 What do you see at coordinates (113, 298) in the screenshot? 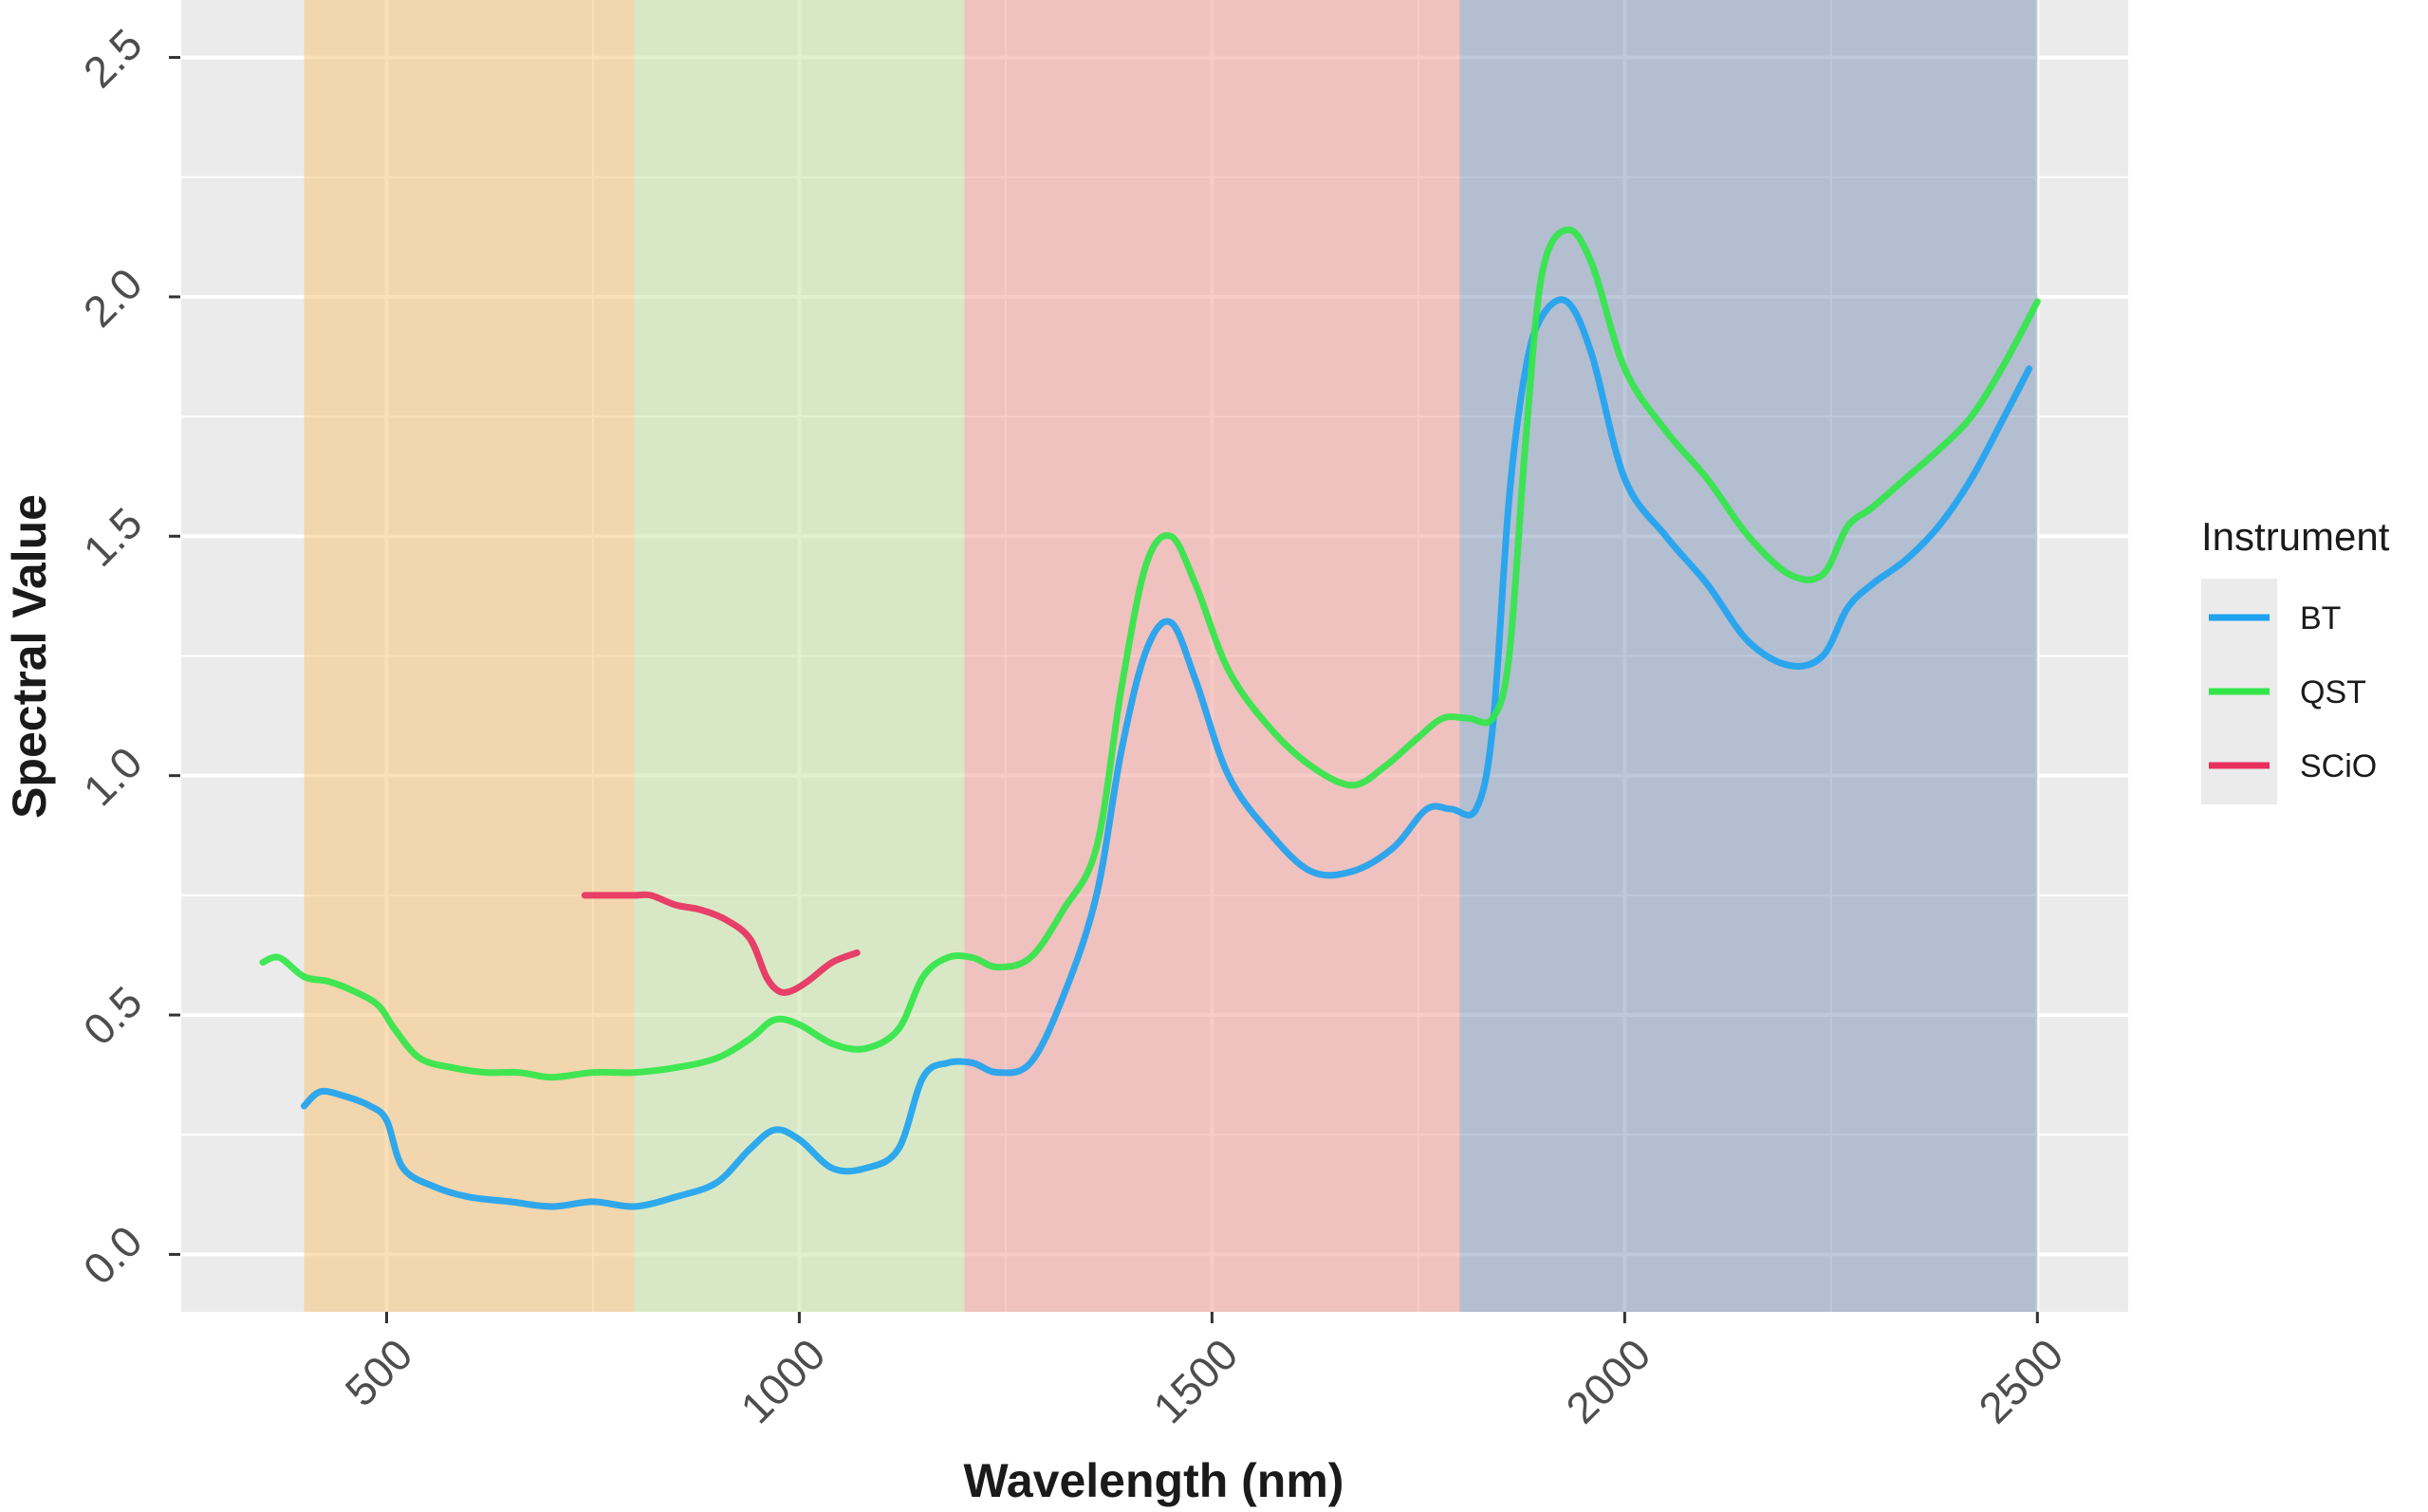
I see `y-tick-label: 2.0` at bounding box center [113, 298].